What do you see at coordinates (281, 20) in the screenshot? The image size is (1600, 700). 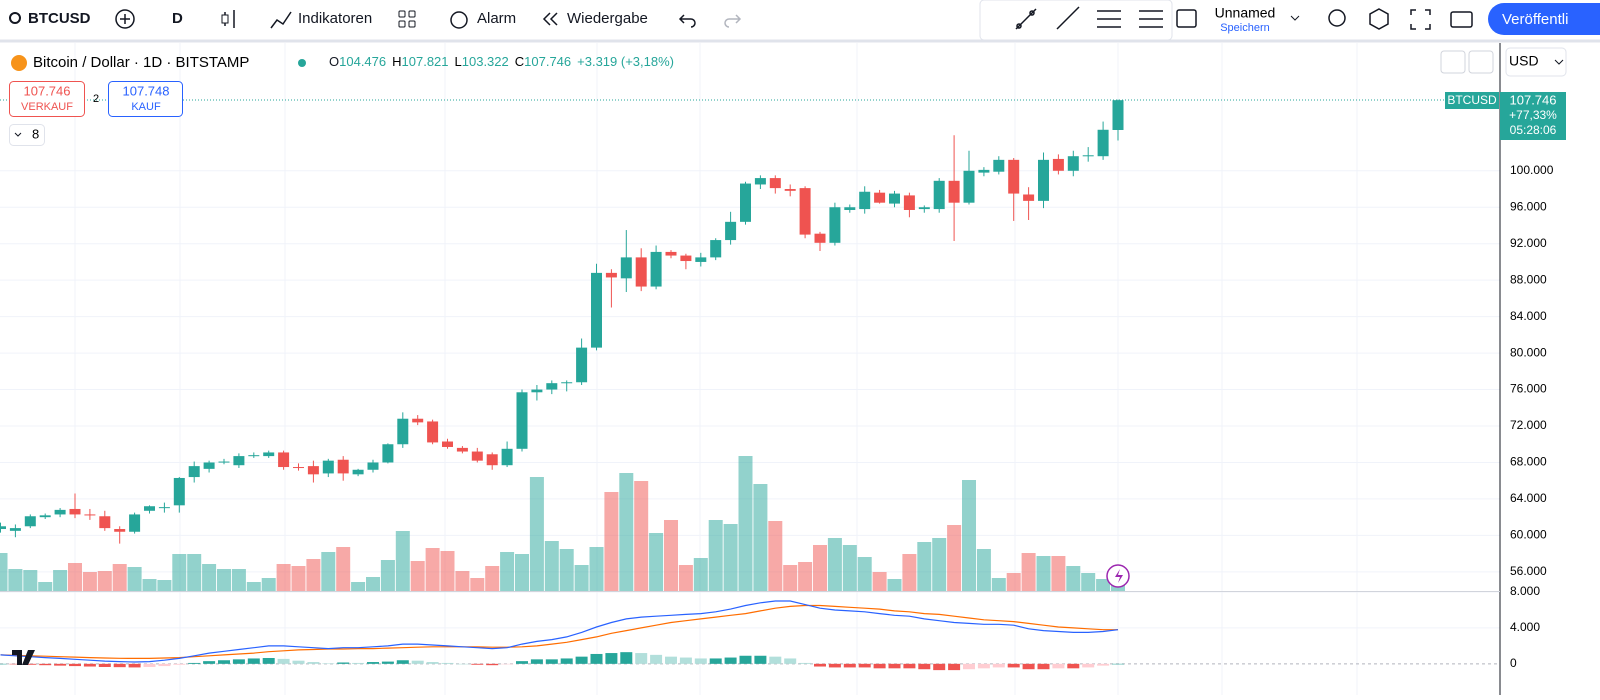 I see `indicators-icon` at bounding box center [281, 20].